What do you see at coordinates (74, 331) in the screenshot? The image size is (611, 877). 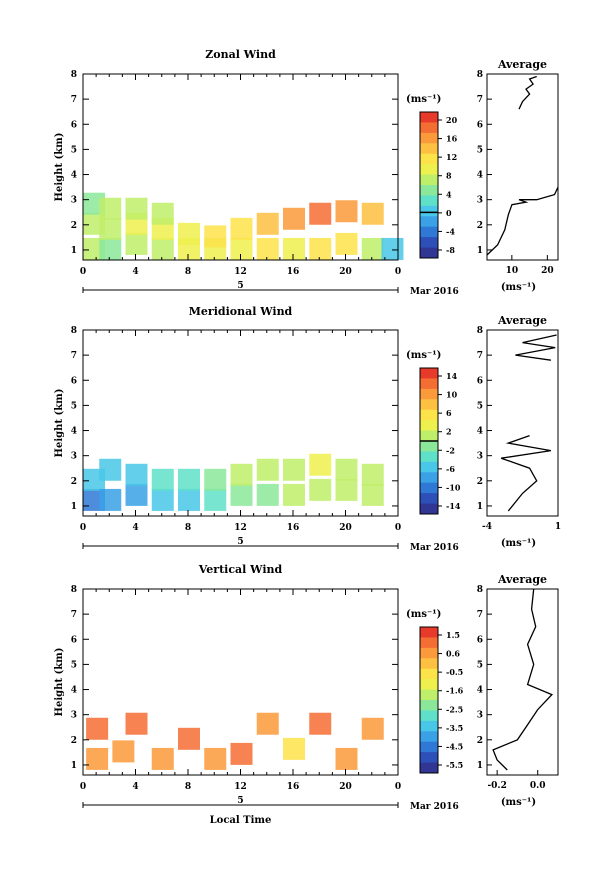 I see `y-tick-label: 8` at bounding box center [74, 331].